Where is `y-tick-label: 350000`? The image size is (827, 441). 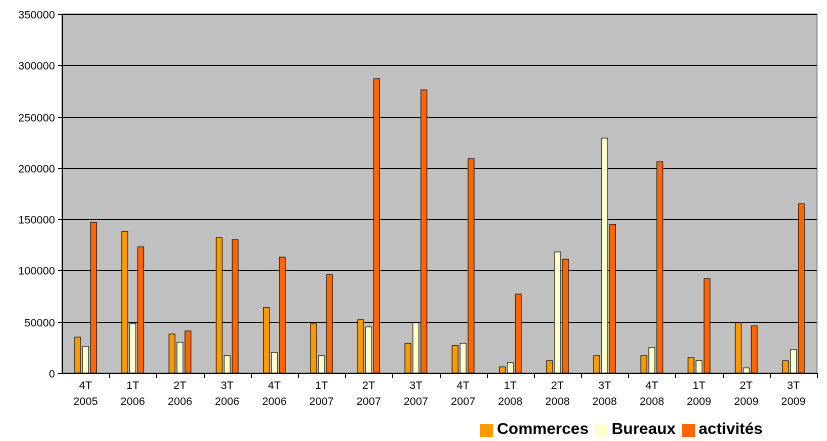 y-tick-label: 350000 is located at coordinates (36, 16).